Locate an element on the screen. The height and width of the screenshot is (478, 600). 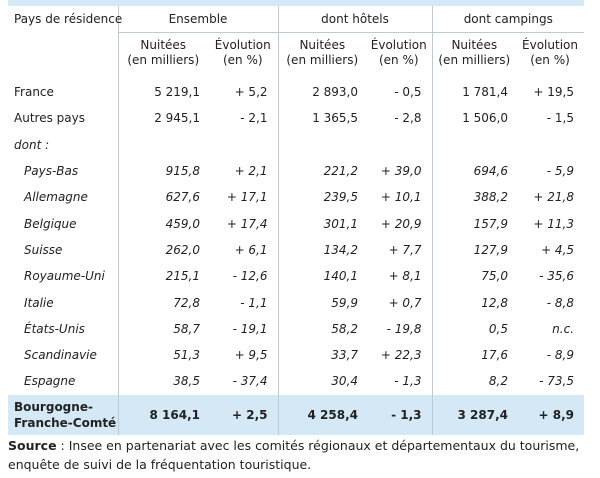
nights-cell: 915,8 is located at coordinates (162, 171).